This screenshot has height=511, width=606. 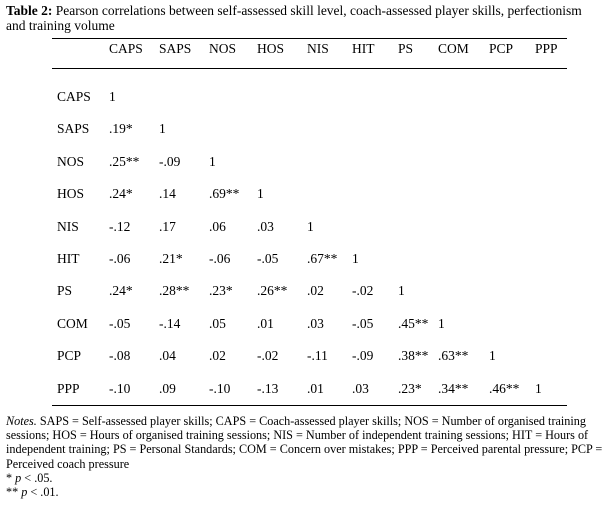 What do you see at coordinates (11, 477) in the screenshot?
I see `sig-05-stars: *` at bounding box center [11, 477].